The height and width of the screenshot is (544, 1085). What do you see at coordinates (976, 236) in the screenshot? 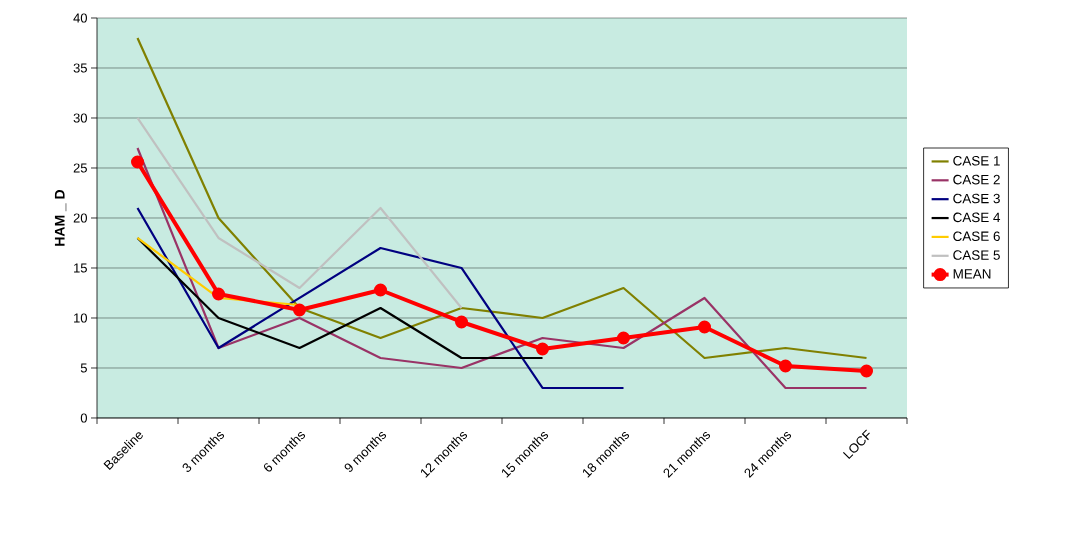
I see `legend-label: CASE 6` at bounding box center [976, 236].